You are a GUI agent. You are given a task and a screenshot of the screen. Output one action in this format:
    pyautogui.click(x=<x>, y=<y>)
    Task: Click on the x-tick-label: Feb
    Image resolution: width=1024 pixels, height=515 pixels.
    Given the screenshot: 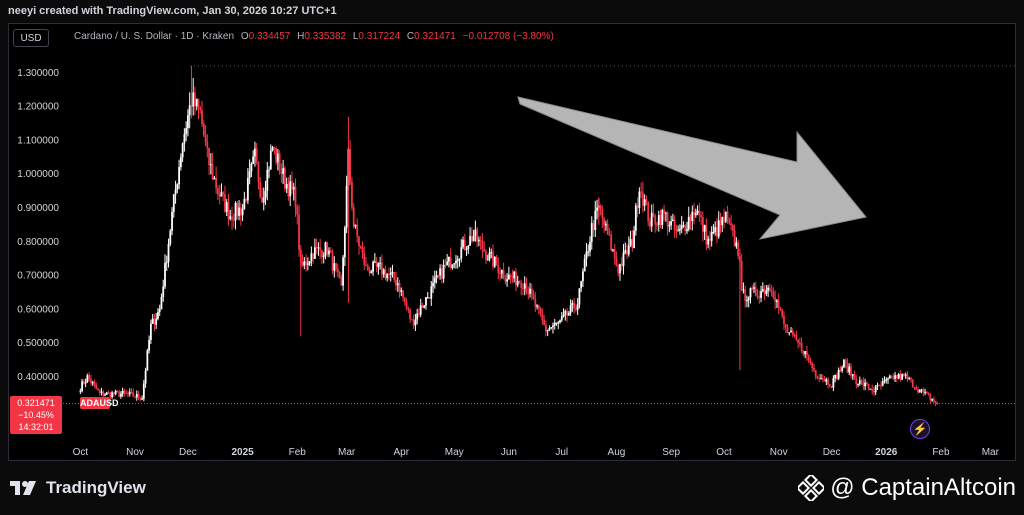 What is the action you would take?
    pyautogui.click(x=941, y=452)
    